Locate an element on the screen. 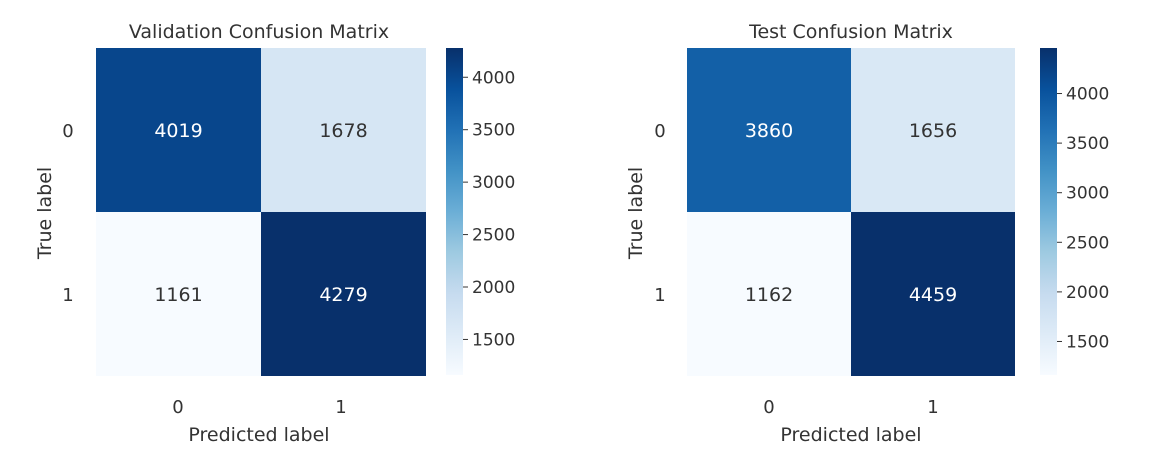  cell-value-label-0-0: 4019 is located at coordinates (178, 131).